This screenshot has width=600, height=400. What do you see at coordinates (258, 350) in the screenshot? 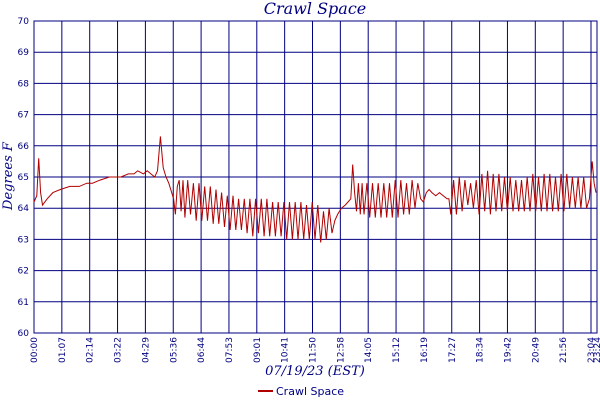
I see `x-tick-label: 09:01` at bounding box center [258, 350].